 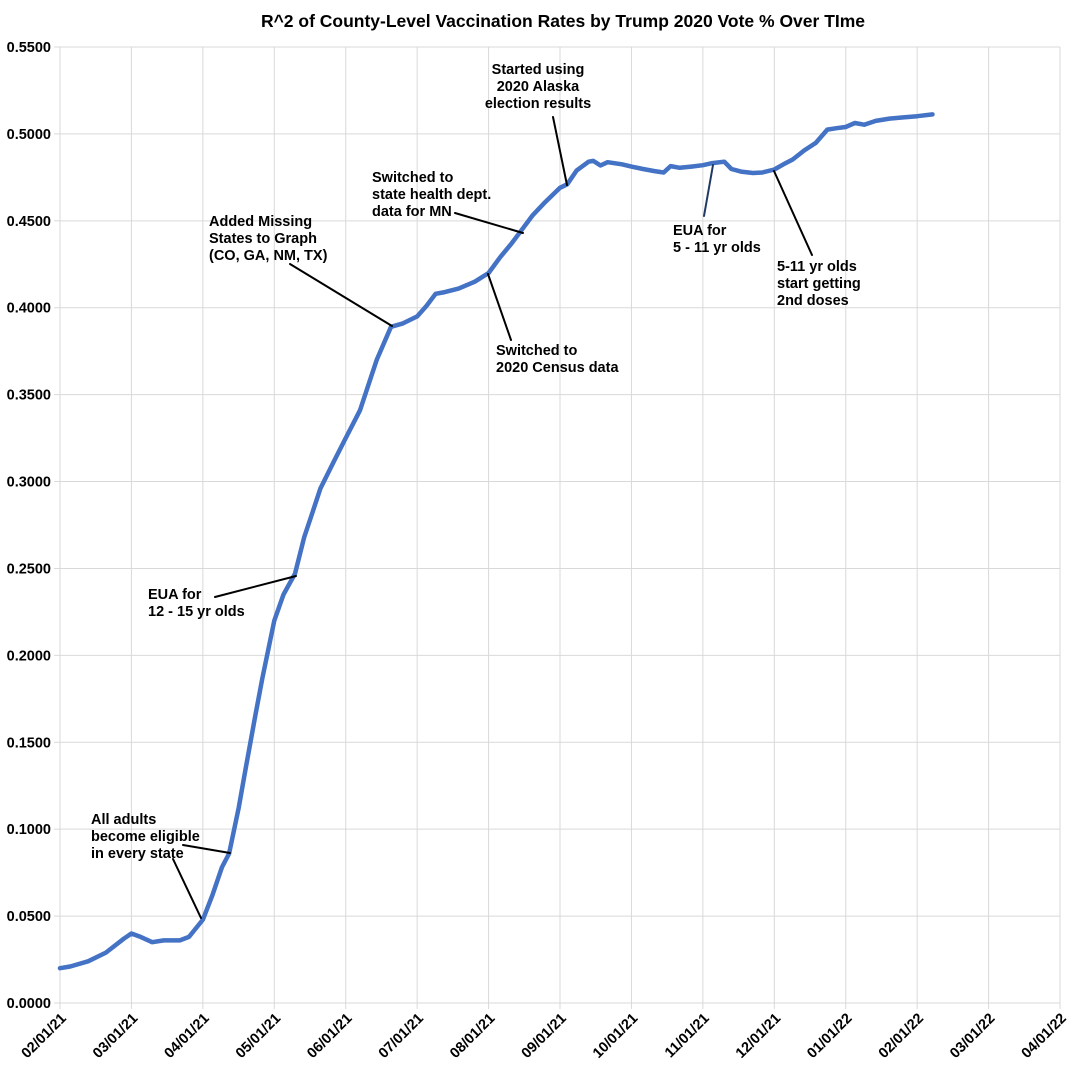 What do you see at coordinates (431, 195) in the screenshot?
I see `annotation-mn-health-dept: Switched to state health dept. data for MN` at bounding box center [431, 195].